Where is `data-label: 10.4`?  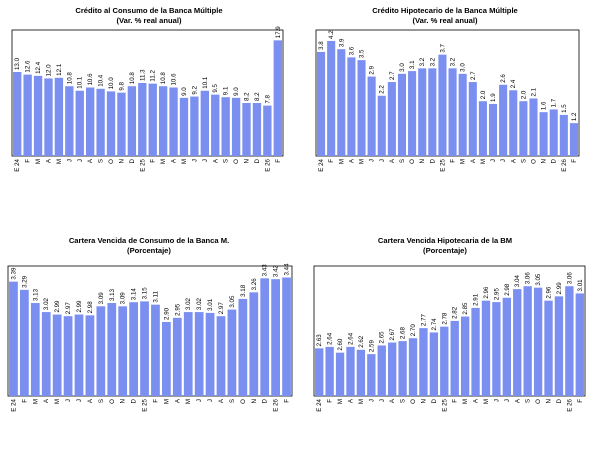
data-label: 10.4 is located at coordinates (101, 80).